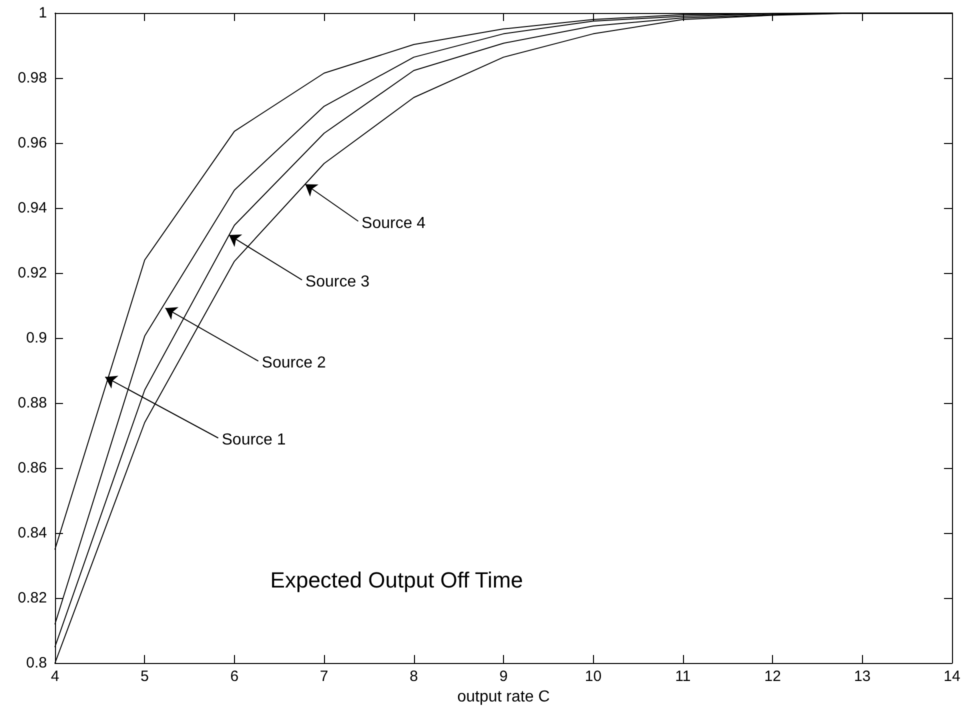  I want to click on y-tick-label: 0.86, so click(32, 468).